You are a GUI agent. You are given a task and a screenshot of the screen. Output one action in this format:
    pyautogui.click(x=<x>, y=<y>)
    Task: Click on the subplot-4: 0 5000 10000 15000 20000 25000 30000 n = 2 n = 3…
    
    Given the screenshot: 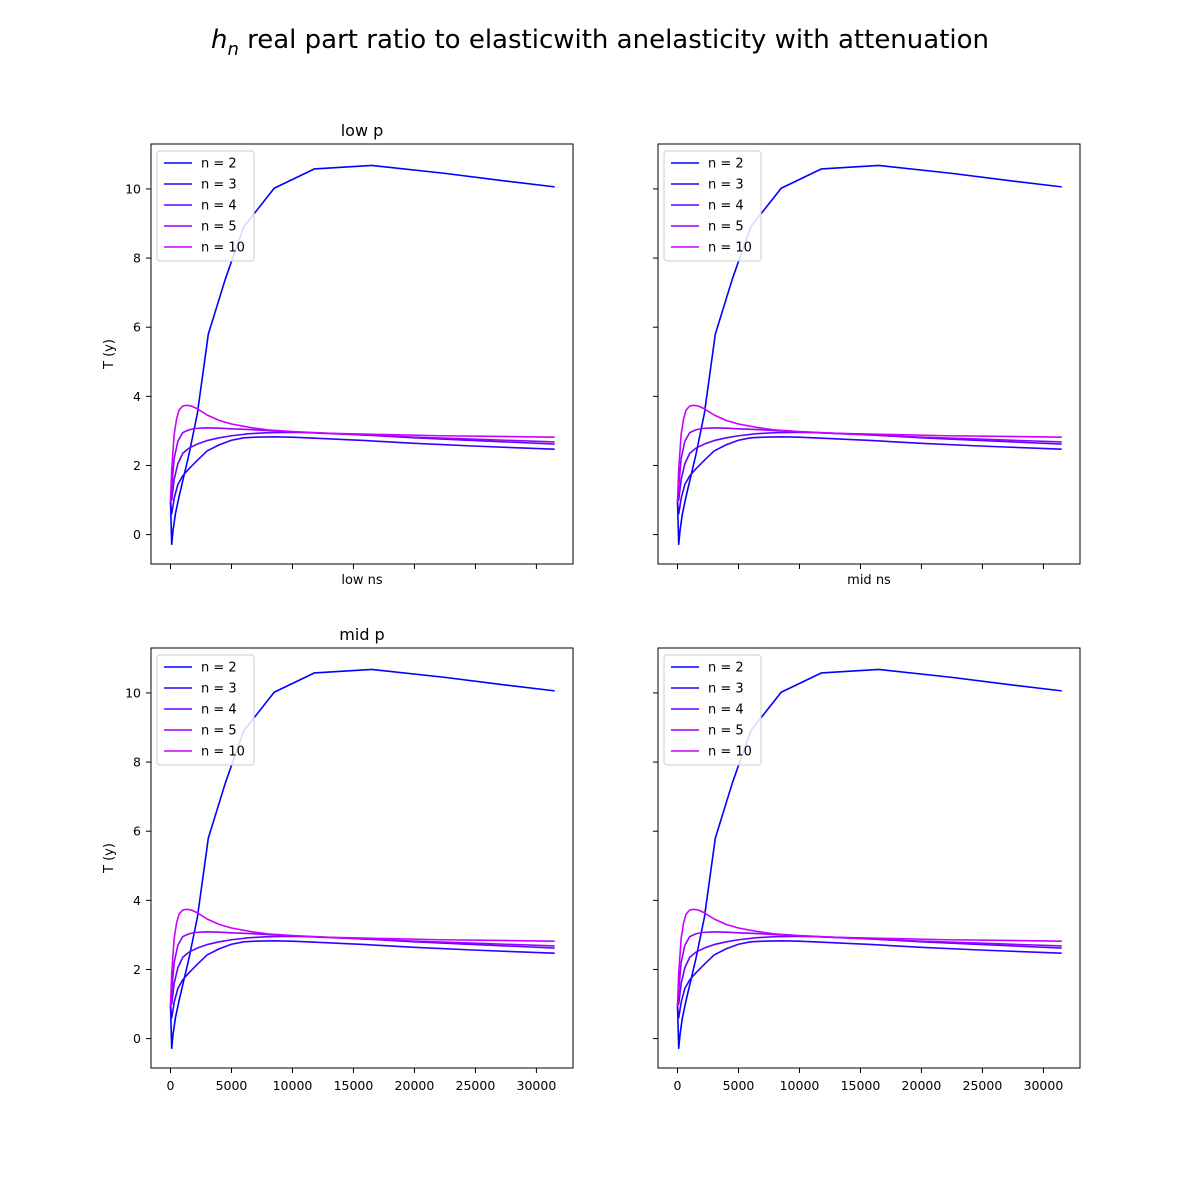 What is the action you would take?
    pyautogui.click(x=867, y=870)
    